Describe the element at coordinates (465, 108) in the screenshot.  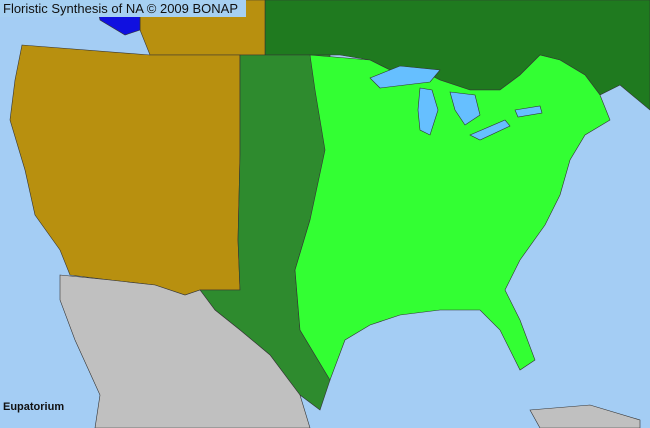
I see `lake-huron` at that location.